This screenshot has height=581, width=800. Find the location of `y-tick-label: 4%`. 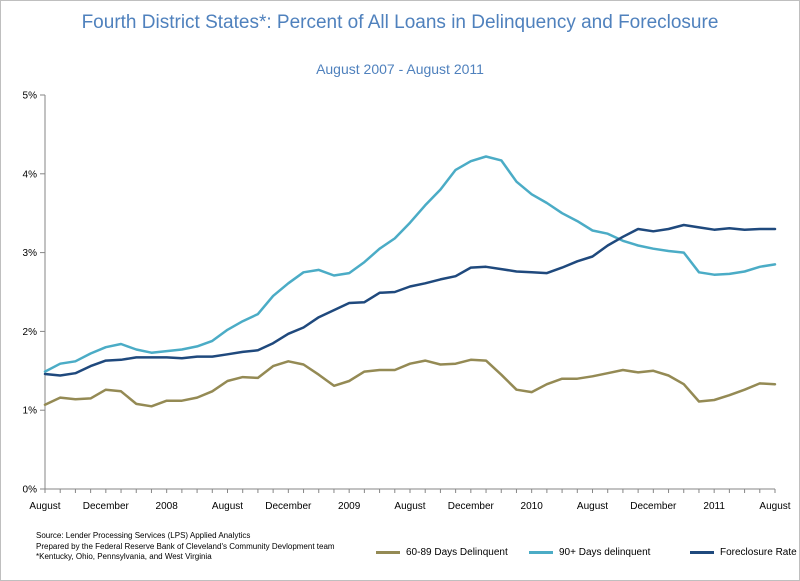

y-tick-label: 4% is located at coordinates (30, 174).